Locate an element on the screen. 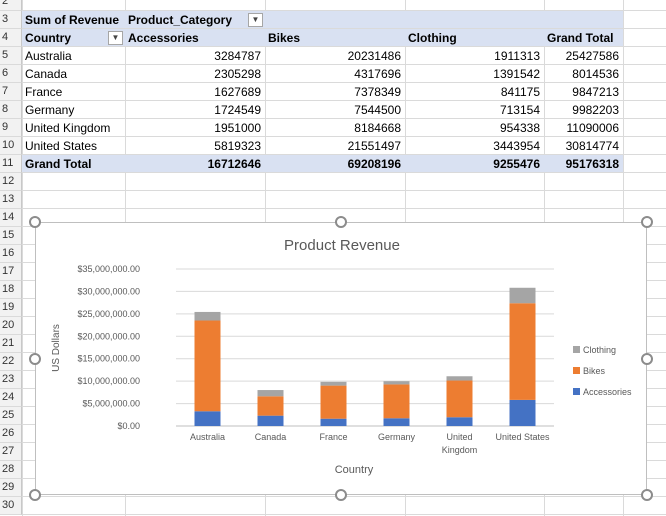  row-header: 15 is located at coordinates (11, 236).